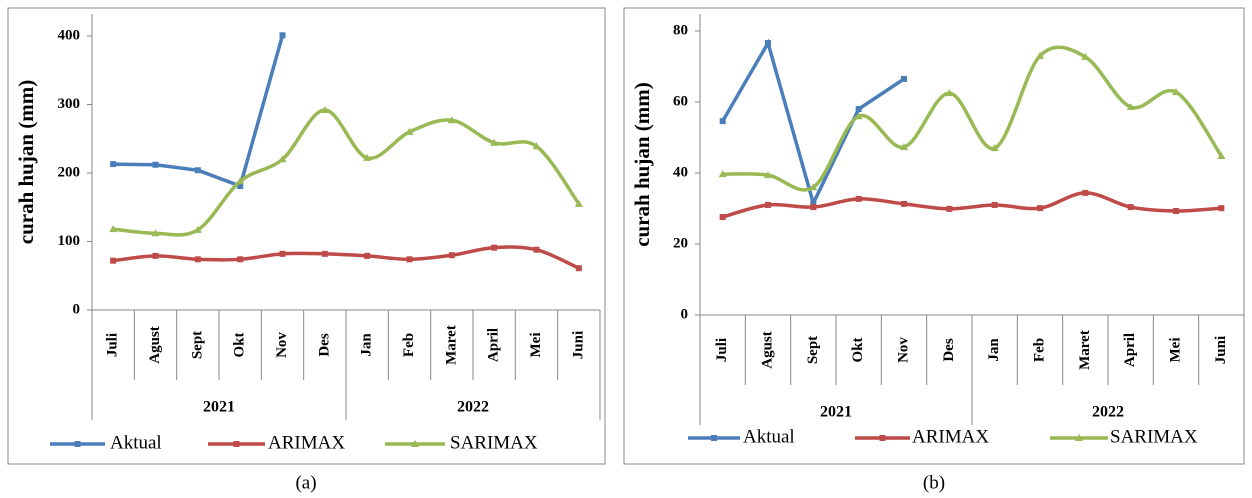 This screenshot has height=498, width=1252. I want to click on legend-label: SARIMAX, so click(494, 442).